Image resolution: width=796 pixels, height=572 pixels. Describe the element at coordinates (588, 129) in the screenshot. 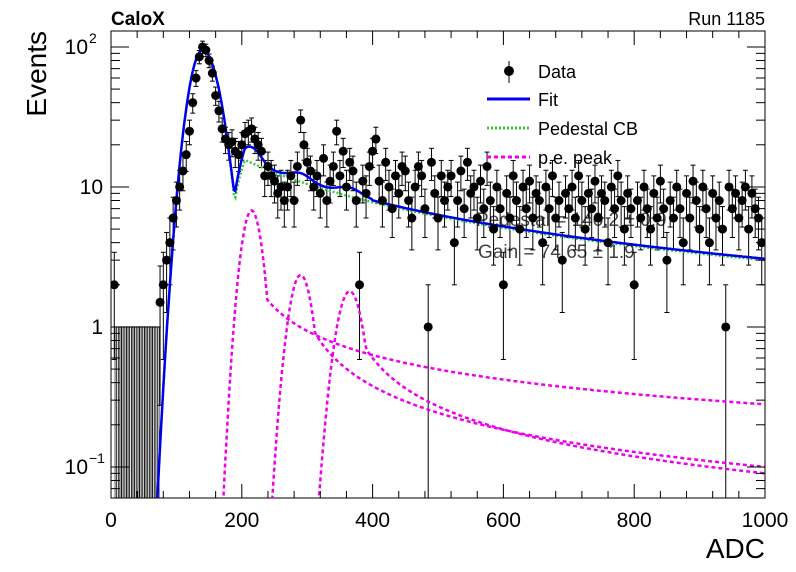

I see `legend-label-pedestal: Pedestal CB` at that location.